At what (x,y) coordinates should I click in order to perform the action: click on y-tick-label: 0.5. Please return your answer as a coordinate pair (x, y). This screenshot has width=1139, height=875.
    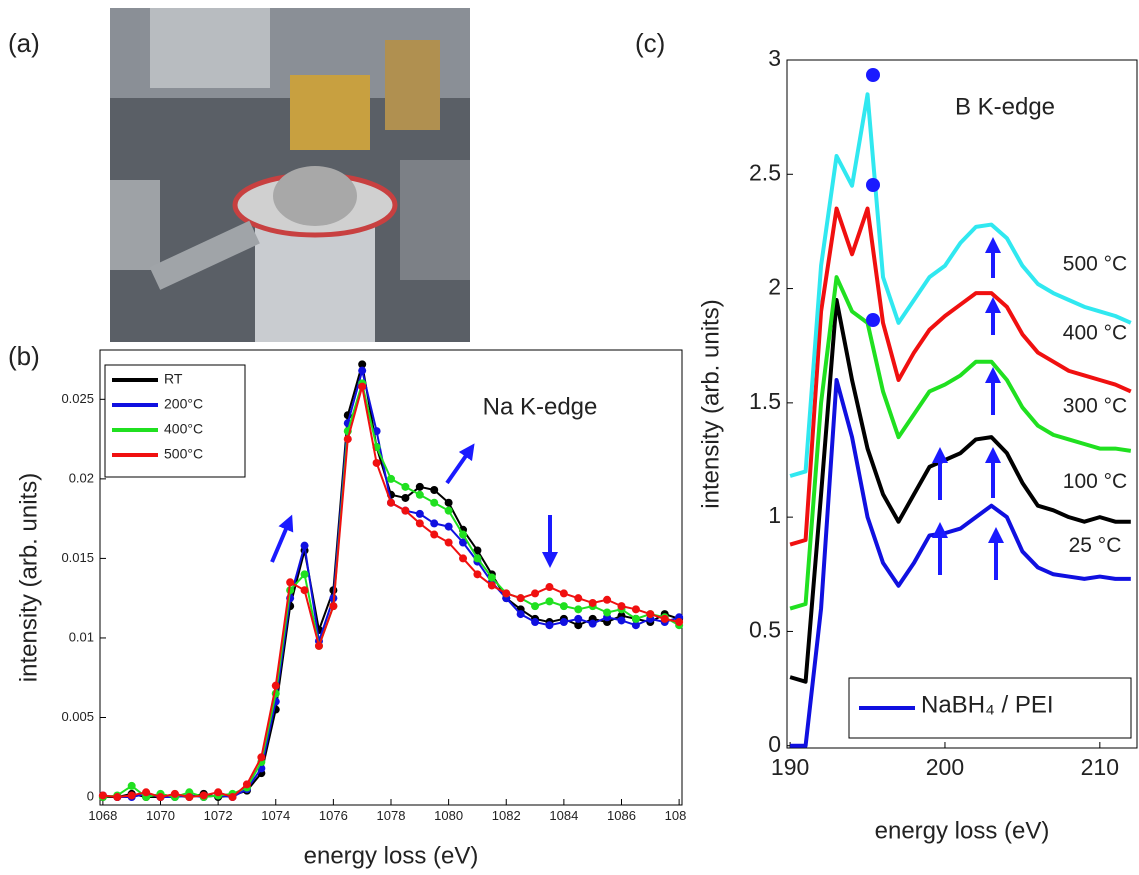
    Looking at the image, I should click on (765, 630).